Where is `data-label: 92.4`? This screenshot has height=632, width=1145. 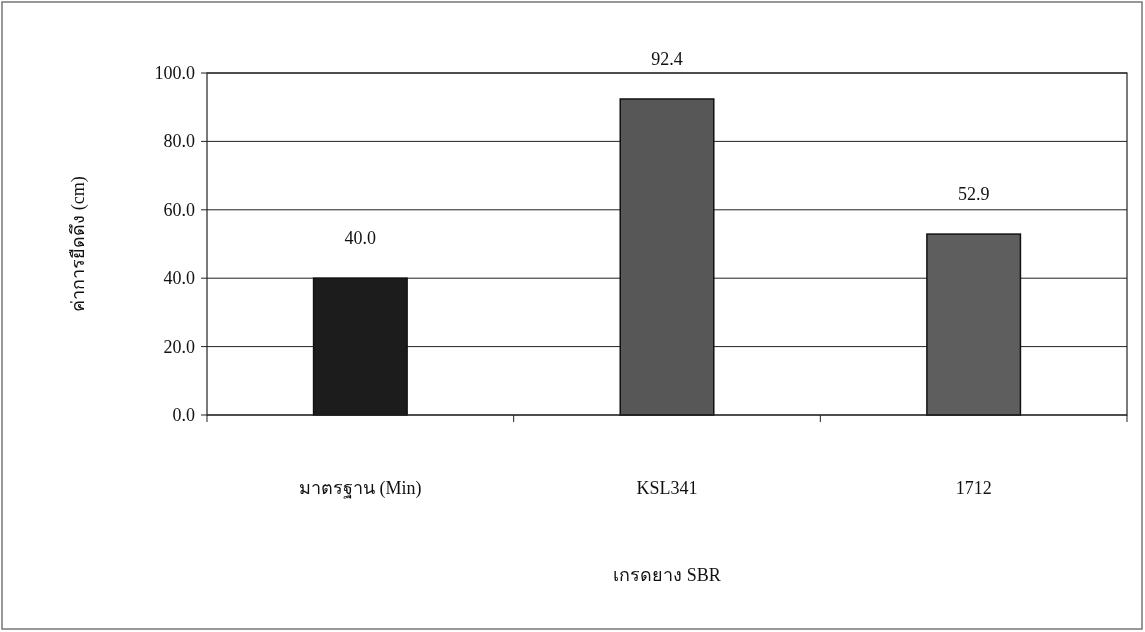 data-label: 92.4 is located at coordinates (667, 58).